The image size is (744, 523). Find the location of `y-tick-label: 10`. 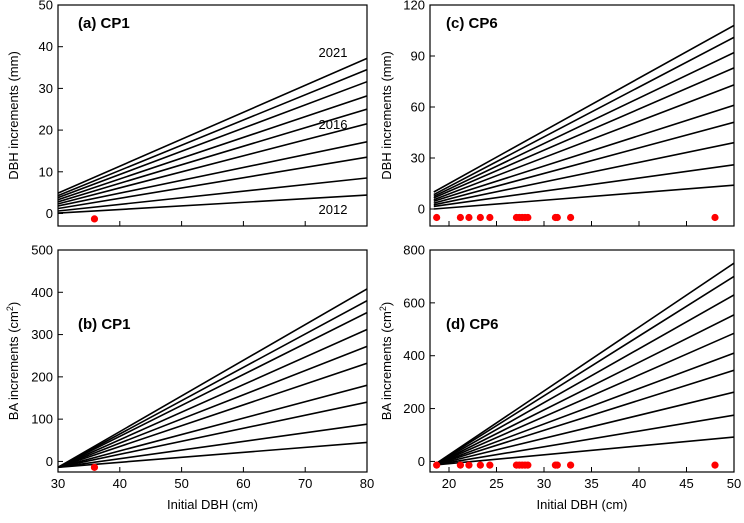

y-tick-label: 10 is located at coordinates (46, 171).